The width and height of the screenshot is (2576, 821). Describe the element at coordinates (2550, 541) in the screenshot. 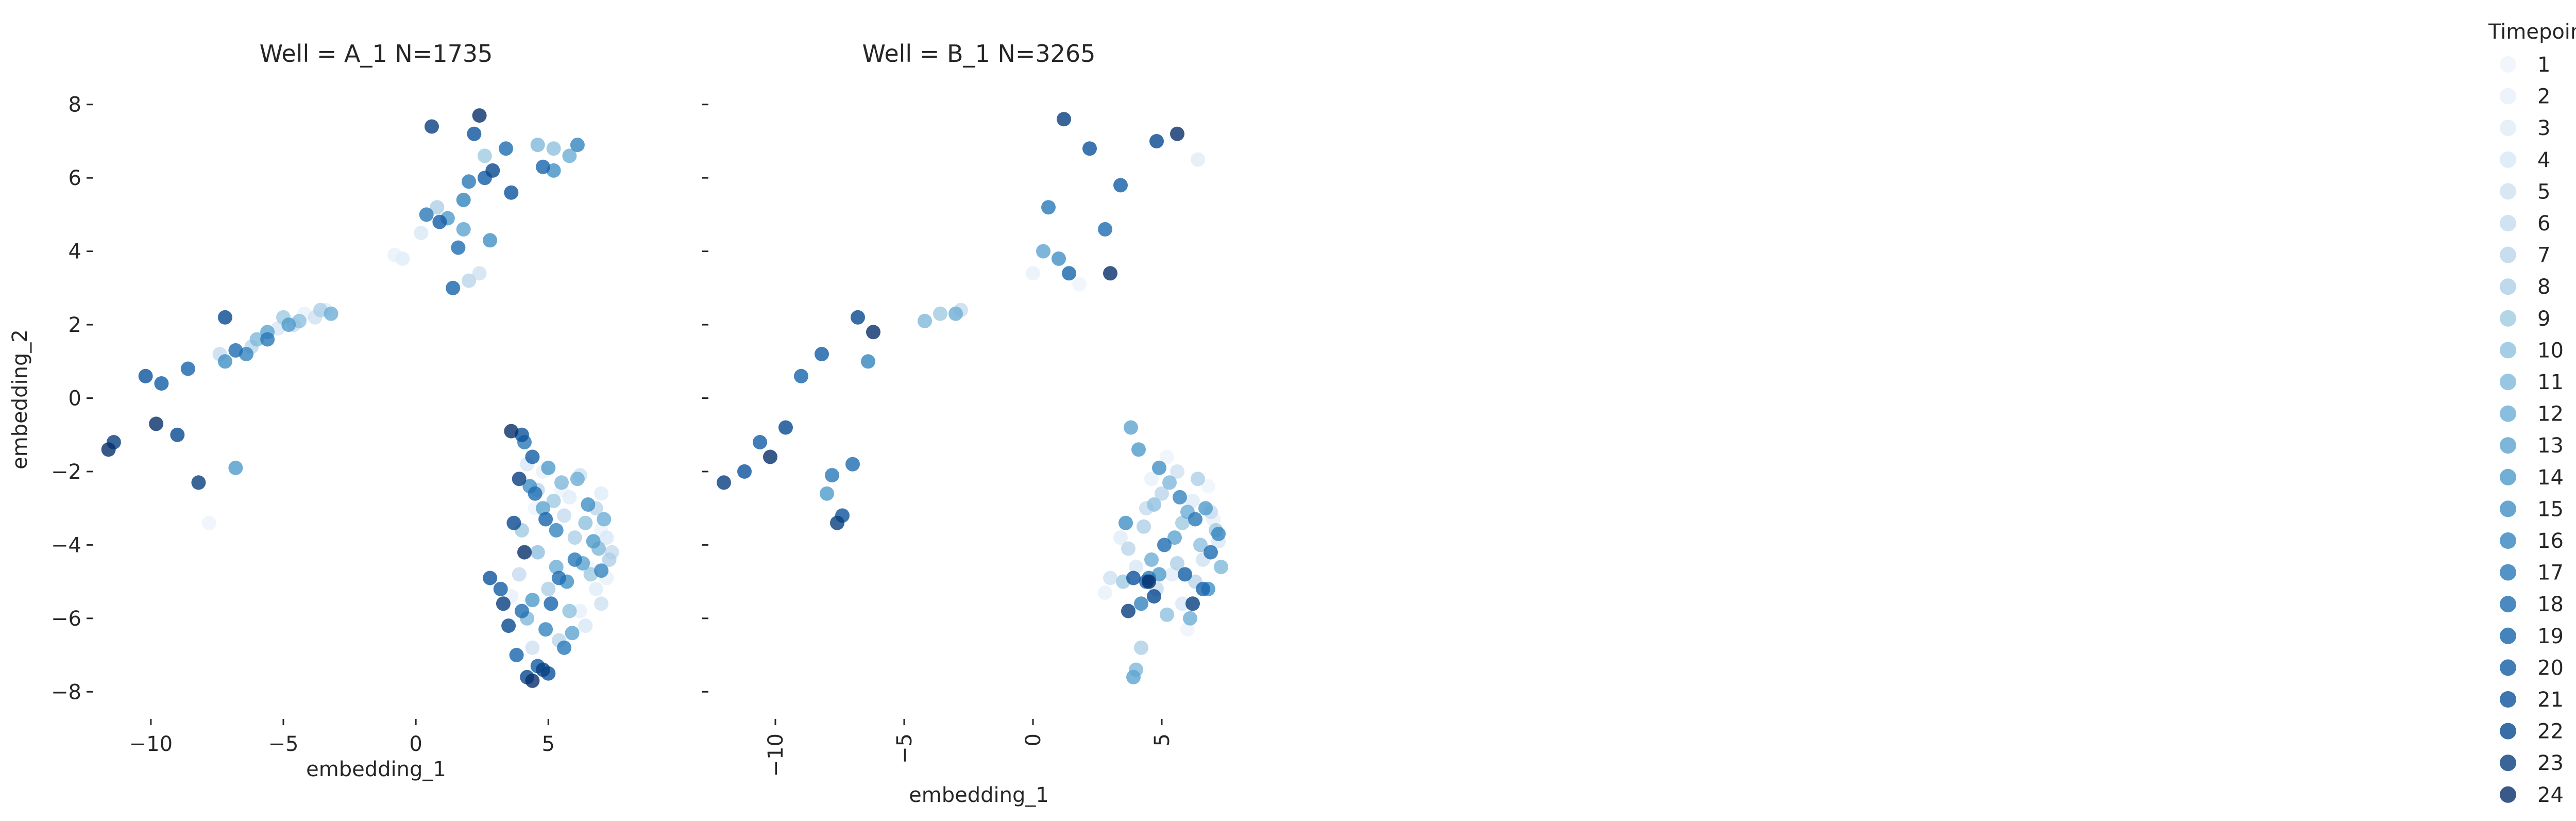

I see `legend-label-16: 16` at that location.